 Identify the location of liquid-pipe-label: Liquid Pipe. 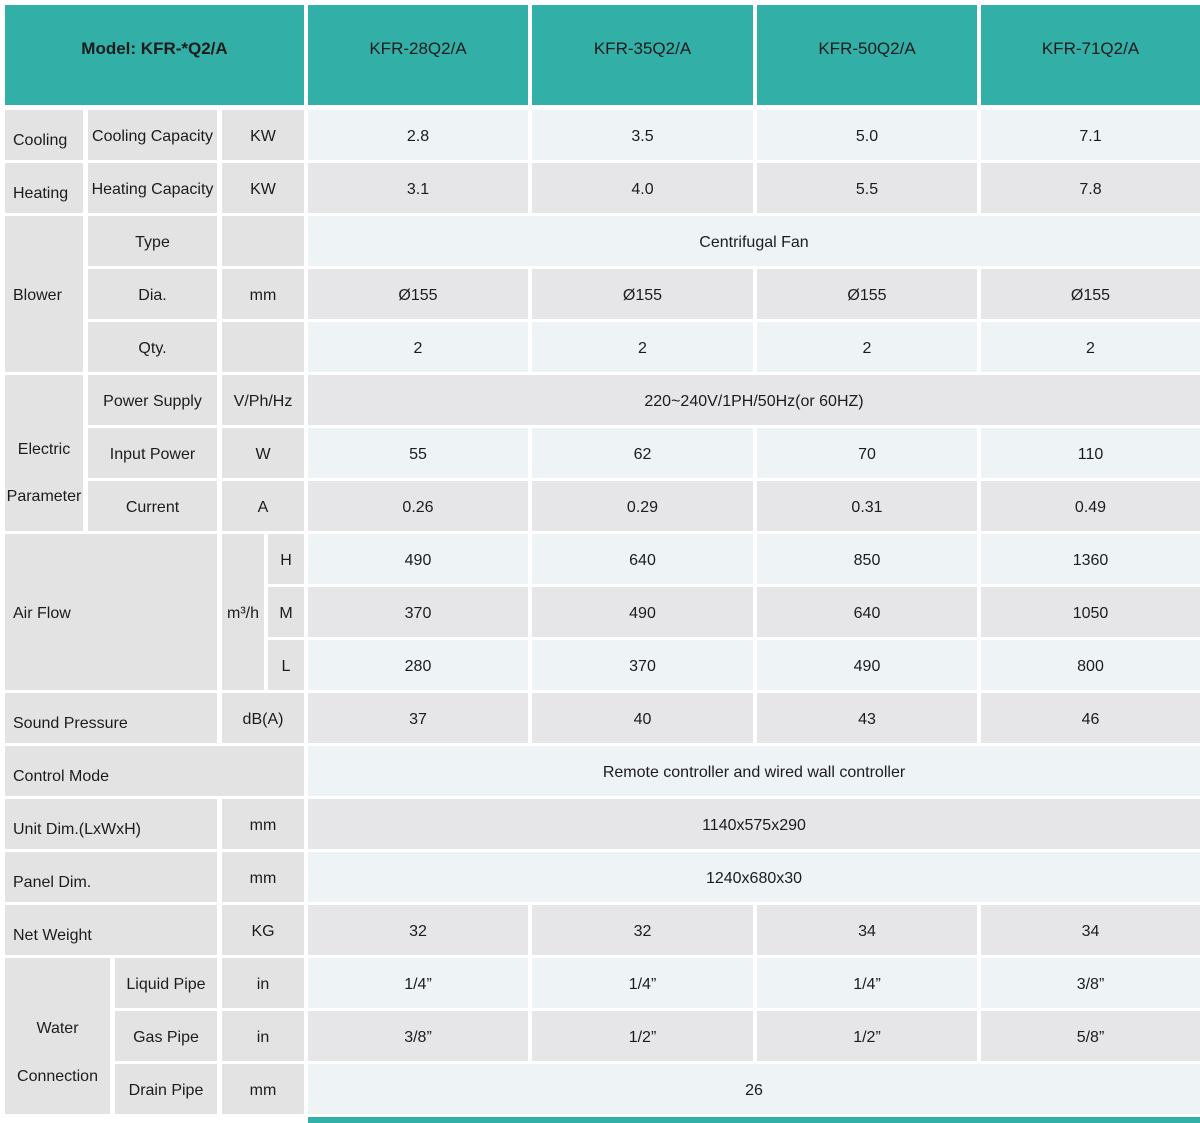
(166, 983).